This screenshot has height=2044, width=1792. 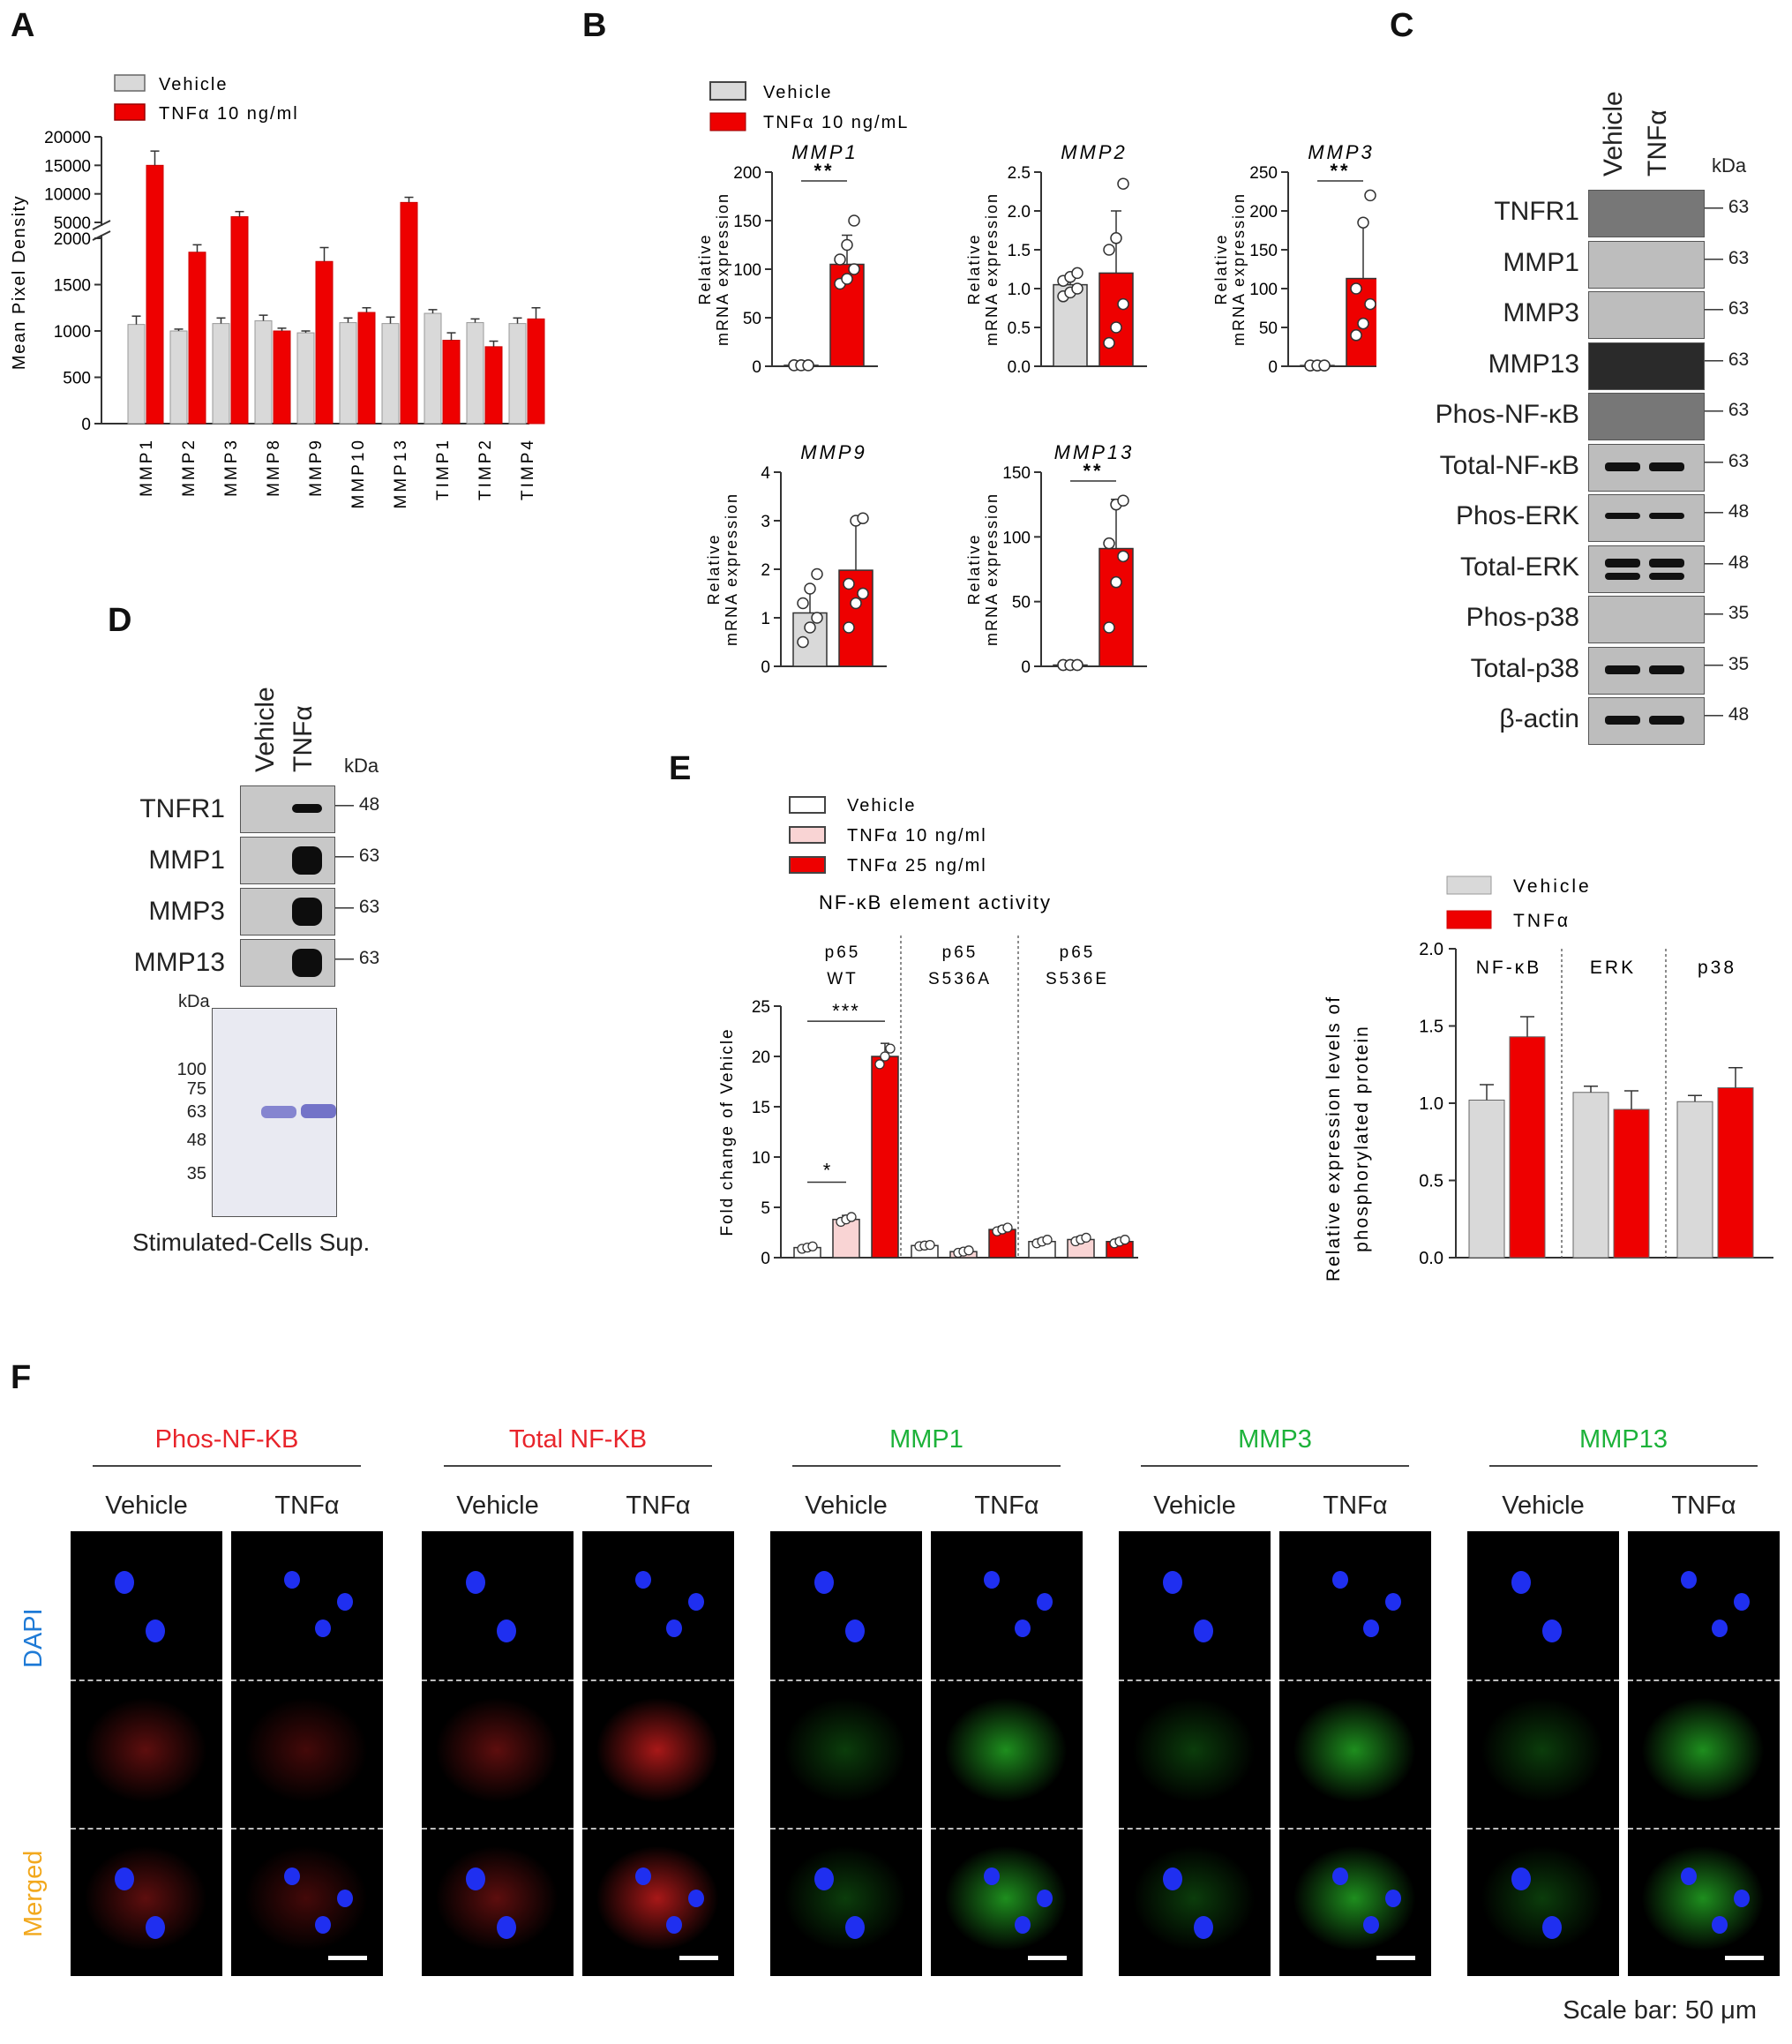 What do you see at coordinates (229, 114) in the screenshot?
I see `legend-label-tnf: TNFα 10 ng/ml` at bounding box center [229, 114].